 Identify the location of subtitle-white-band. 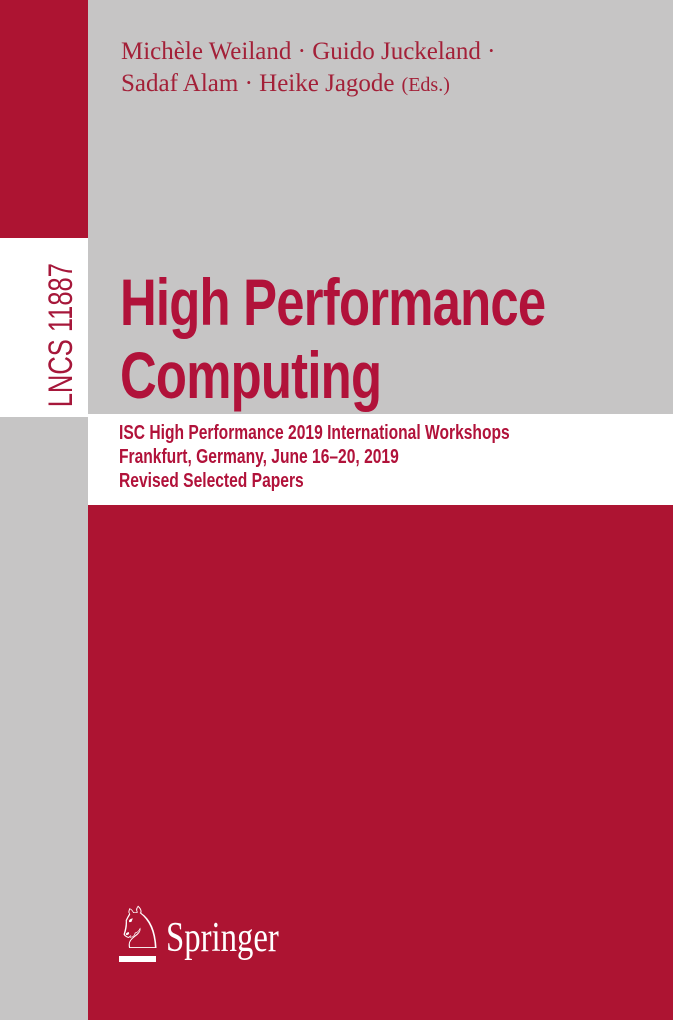
(380, 459).